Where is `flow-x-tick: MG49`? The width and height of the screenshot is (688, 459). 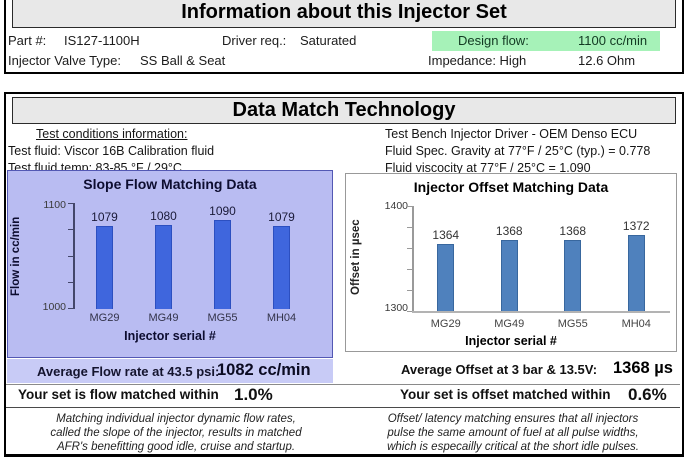 flow-x-tick: MG49 is located at coordinates (163, 318).